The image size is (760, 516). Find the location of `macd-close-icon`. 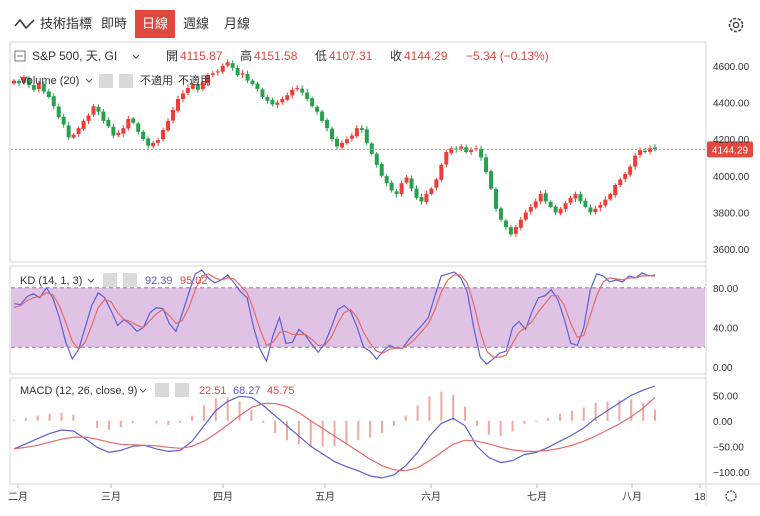

macd-close-icon is located at coordinates (182, 390).